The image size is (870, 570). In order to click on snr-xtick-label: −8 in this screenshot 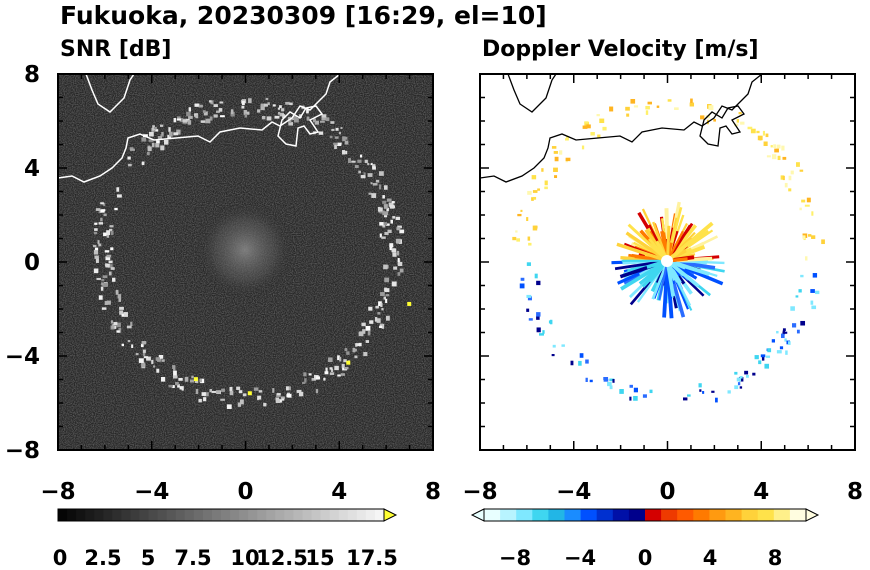, I will do `click(57, 492)`.